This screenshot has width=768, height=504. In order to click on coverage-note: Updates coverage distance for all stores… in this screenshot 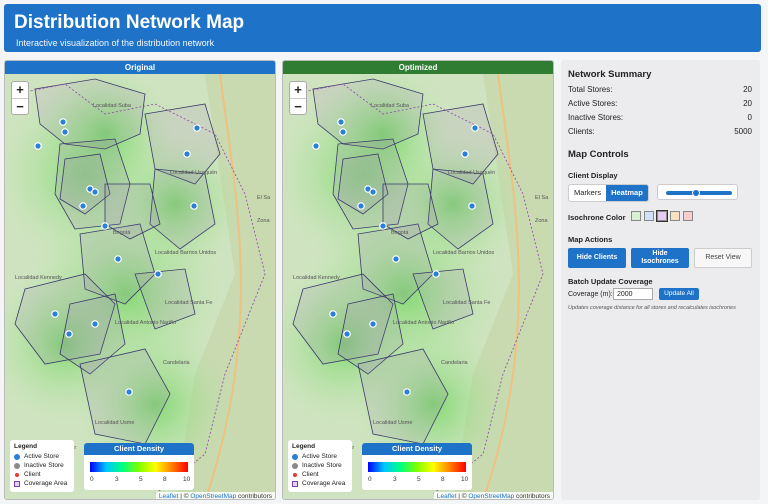, I will do `click(652, 308)`.